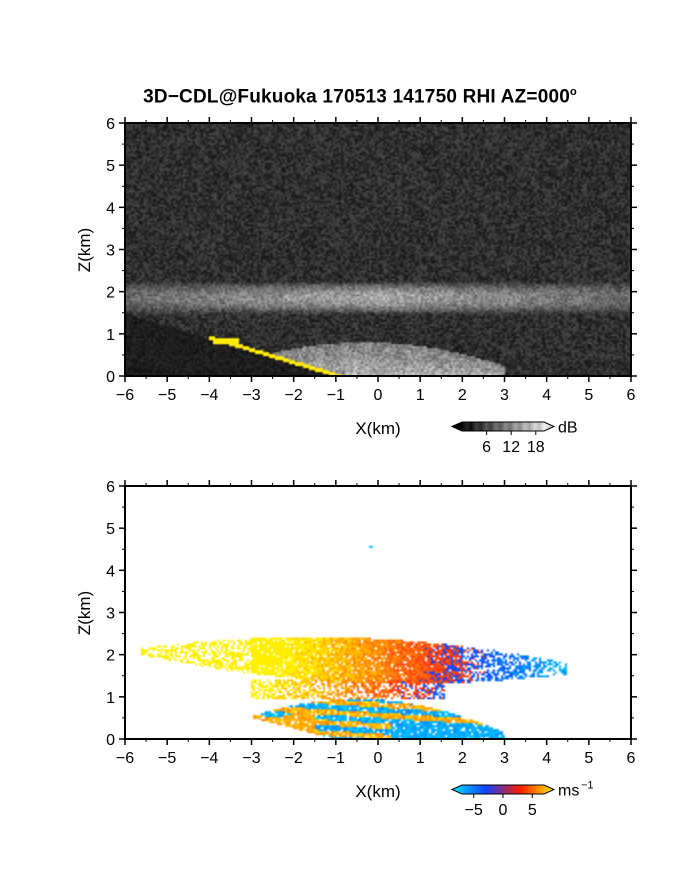 The image size is (680, 880). I want to click on colorbar-tick-label: 0, so click(503, 810).